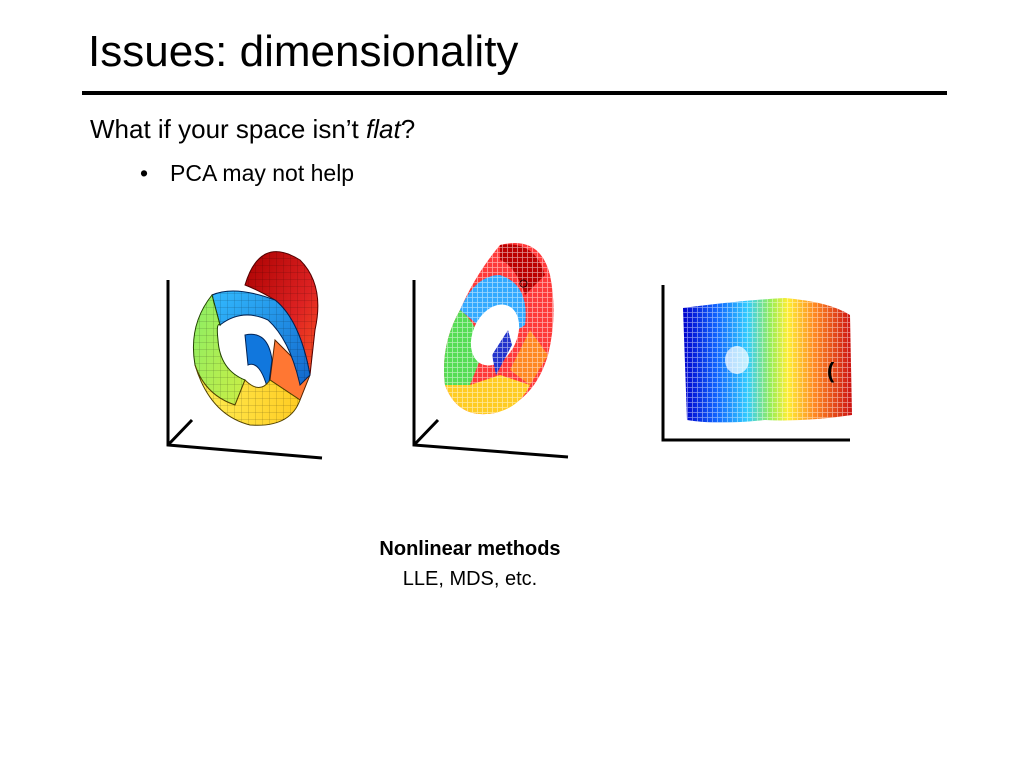  Describe the element at coordinates (831, 370) in the screenshot. I see `marker-glyph: (` at that location.